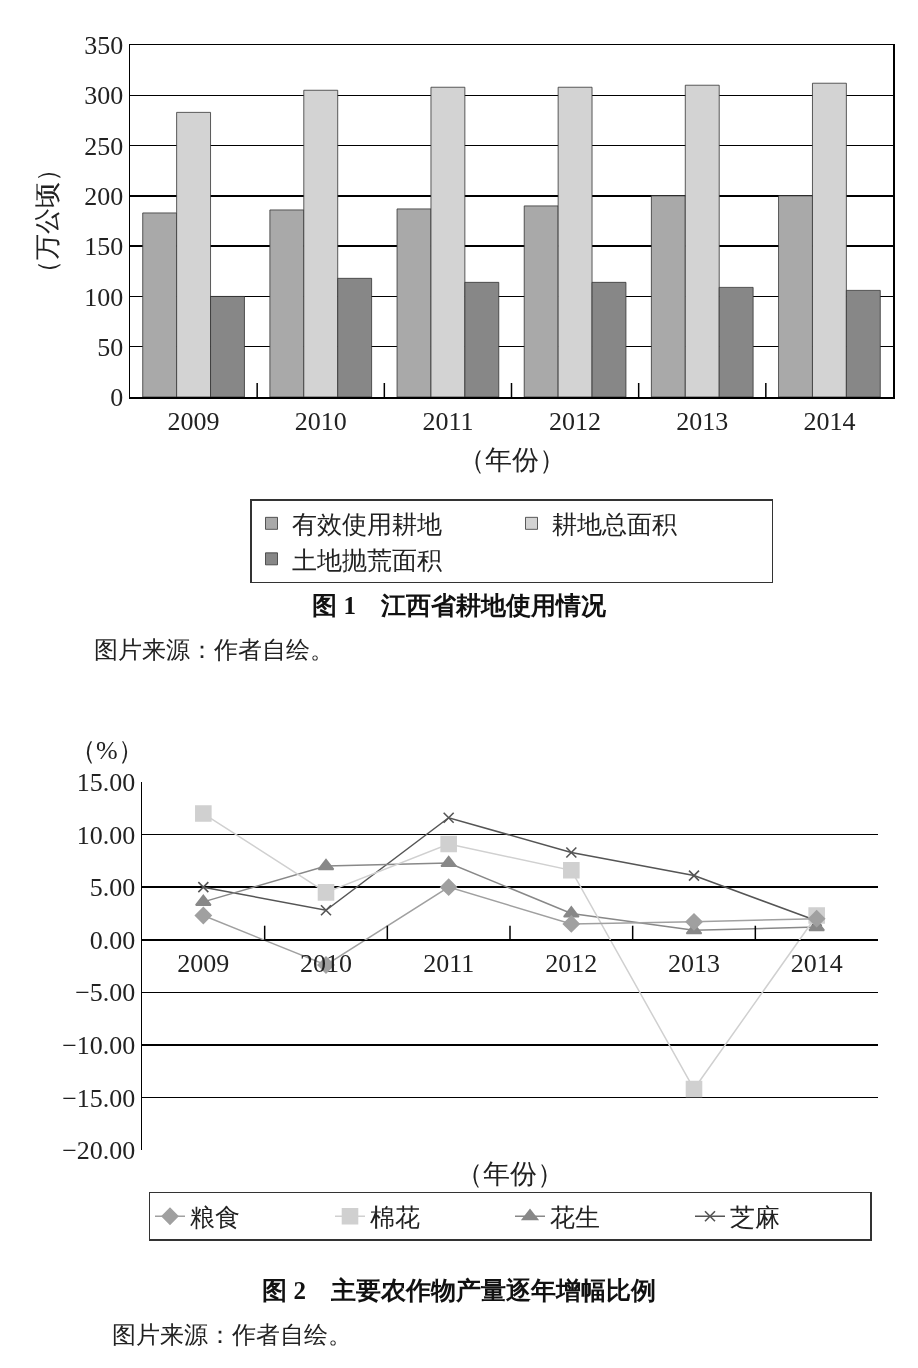  Describe the element at coordinates (112, 940) in the screenshot. I see `y-tick-label: 0.00` at that location.